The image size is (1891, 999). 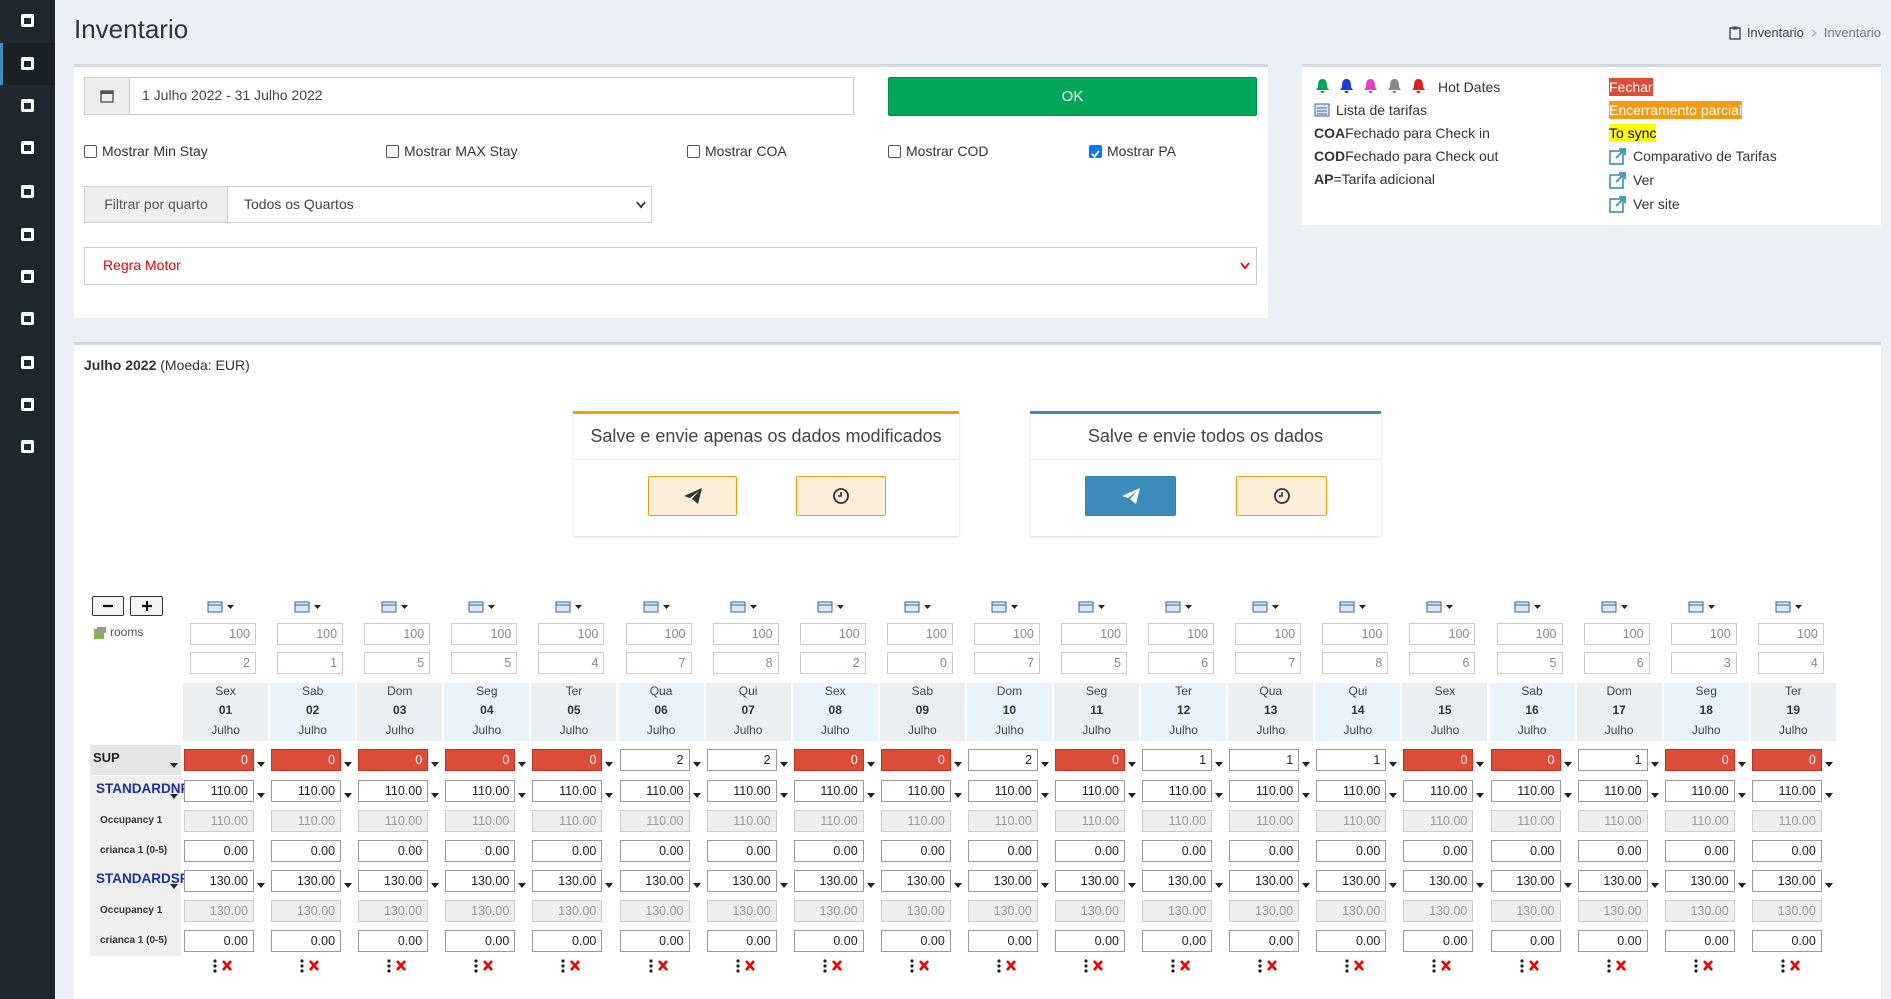 What do you see at coordinates (692, 496) in the screenshot?
I see `send-modified-button` at bounding box center [692, 496].